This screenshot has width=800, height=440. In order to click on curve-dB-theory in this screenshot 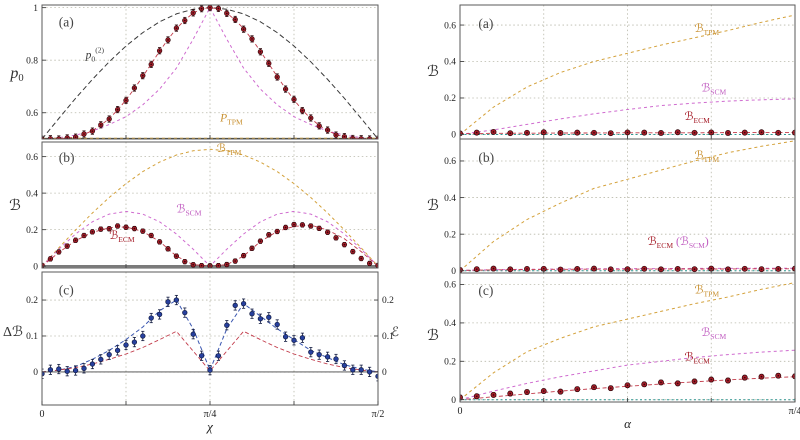, I will do `click(210, 336)`.